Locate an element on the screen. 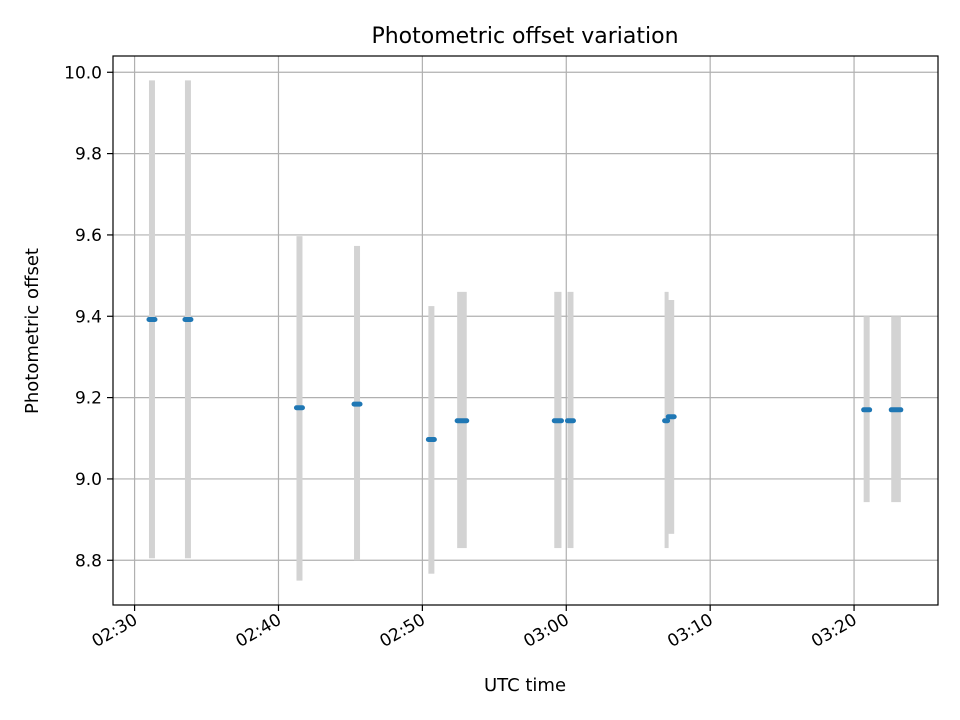 The height and width of the screenshot is (720, 960). y-tick-label: 9.4 is located at coordinates (88, 317).